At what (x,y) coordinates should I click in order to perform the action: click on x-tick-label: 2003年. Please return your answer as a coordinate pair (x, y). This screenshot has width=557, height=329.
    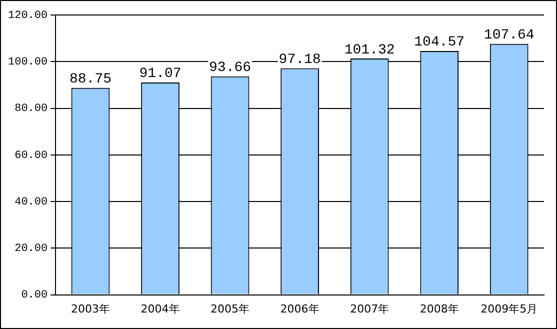
    Looking at the image, I should click on (90, 309).